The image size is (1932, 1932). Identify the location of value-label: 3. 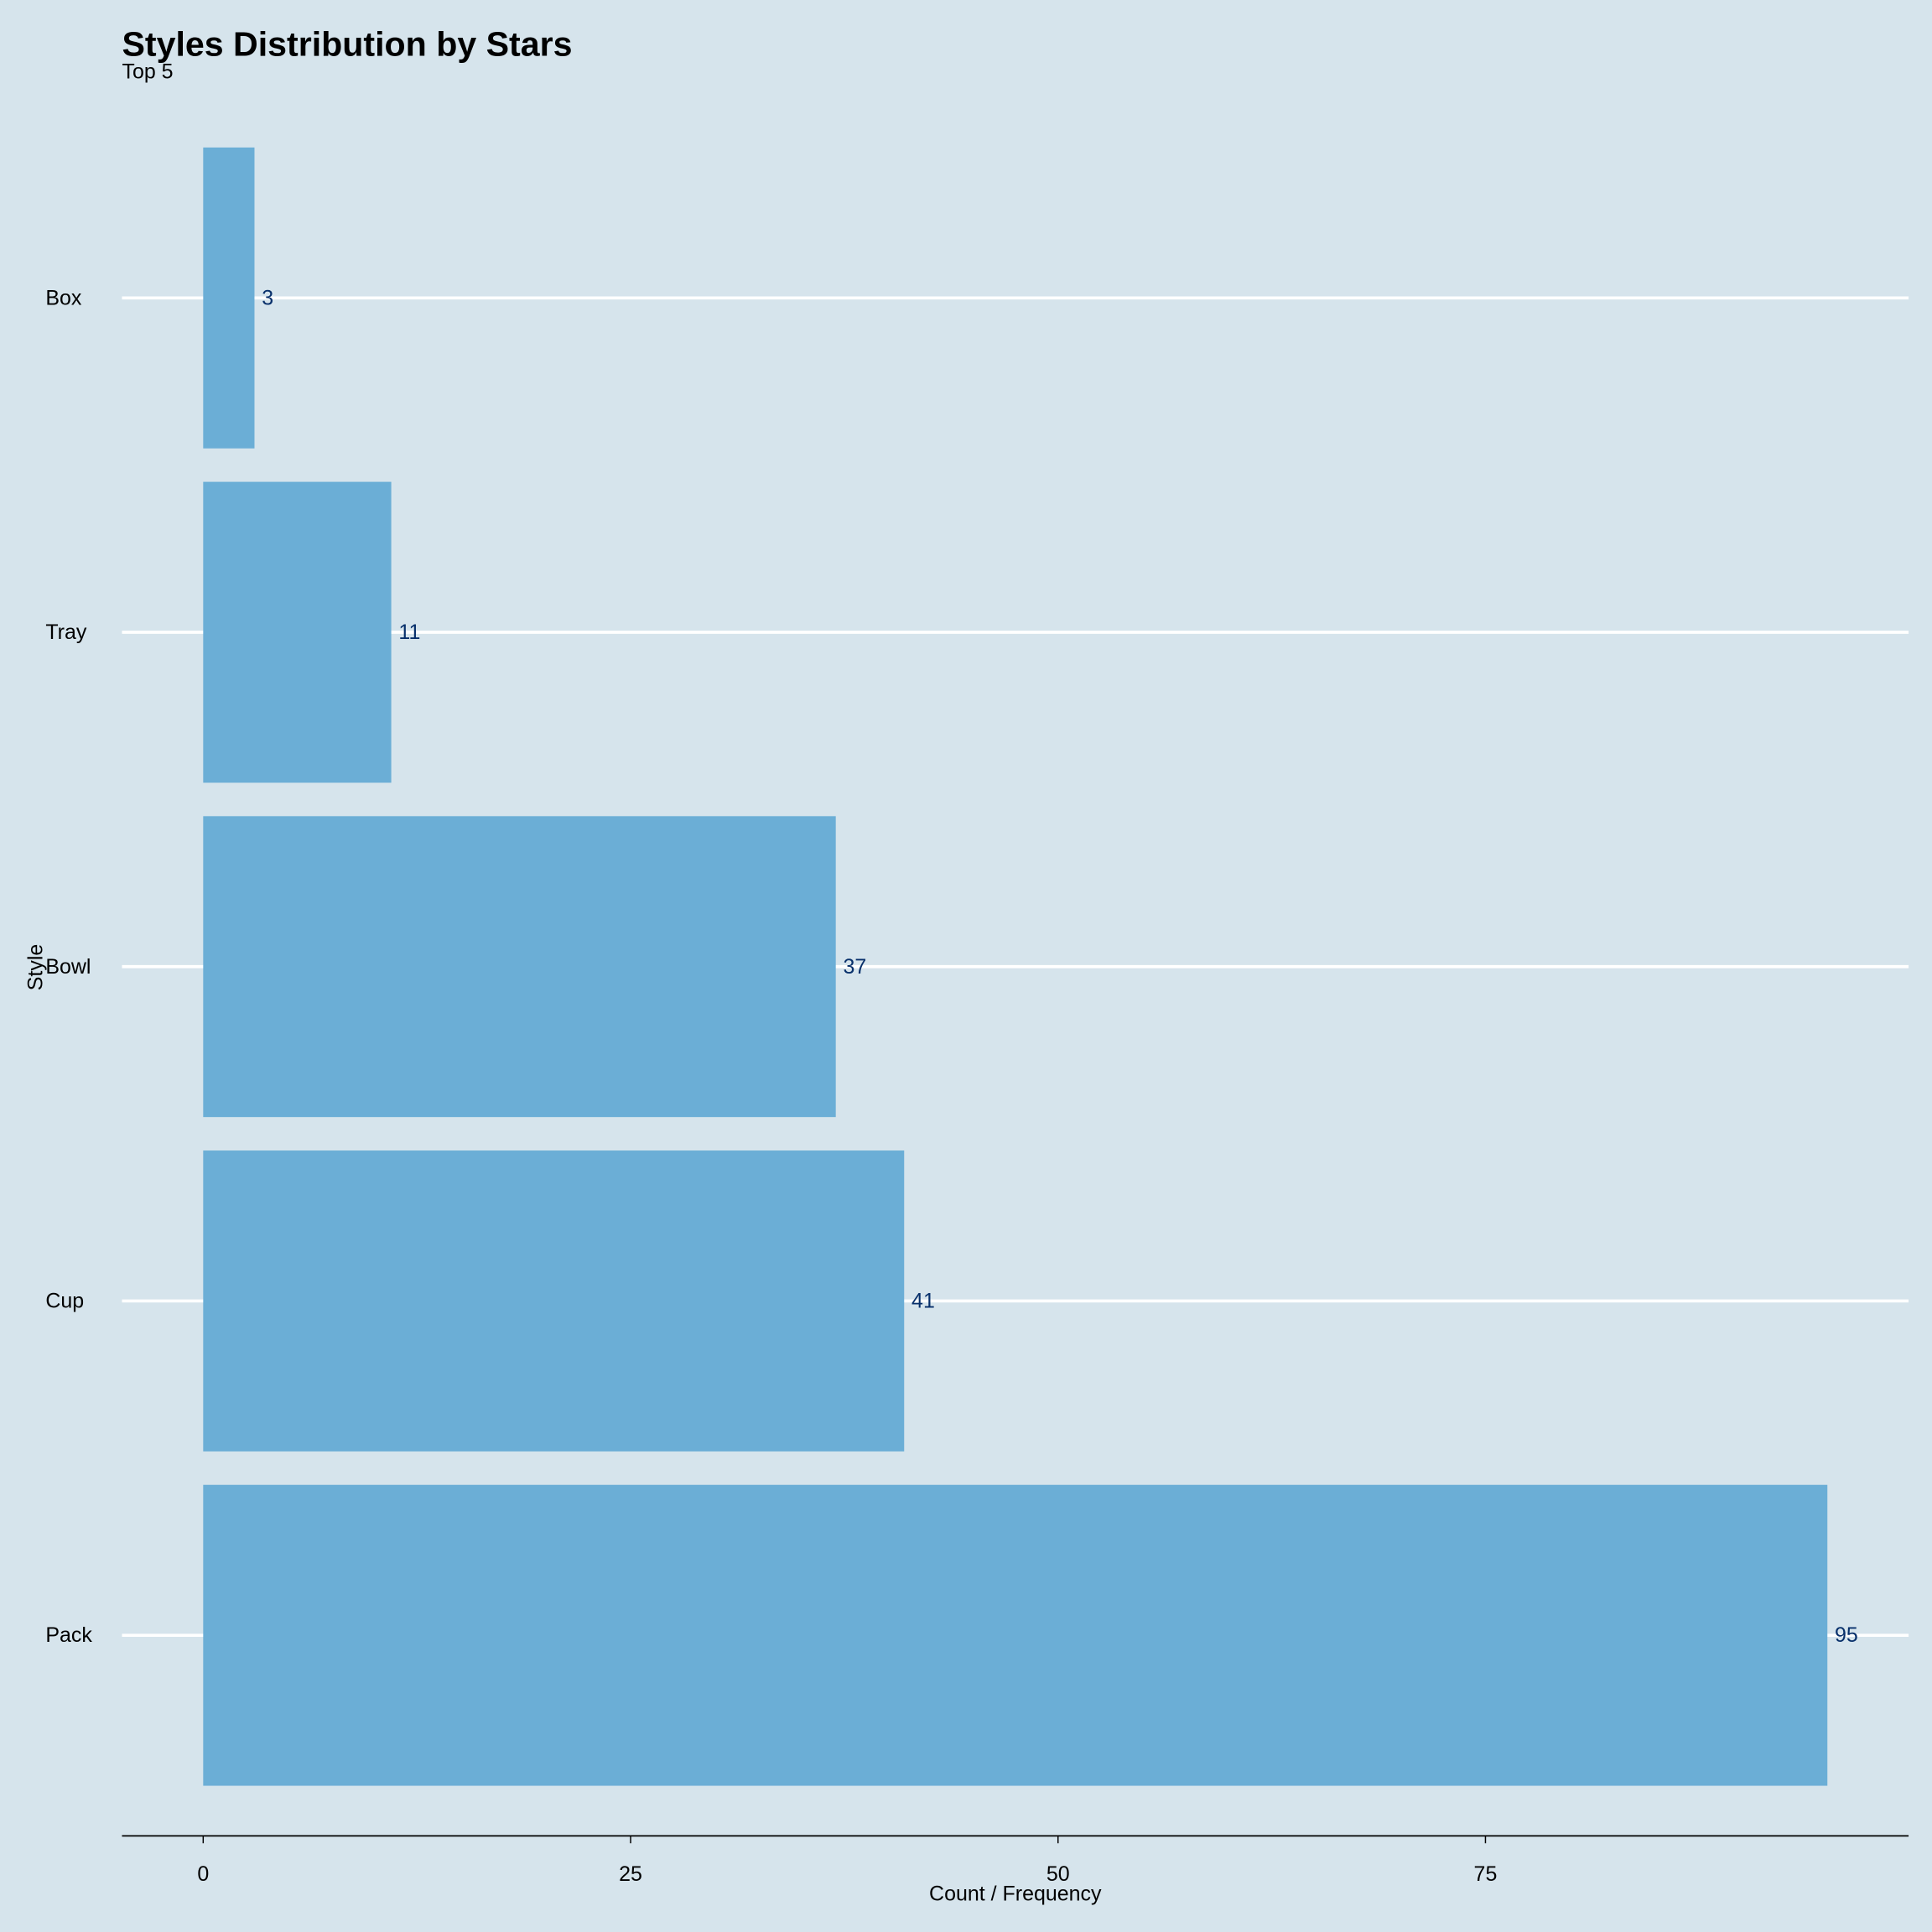
(267, 297).